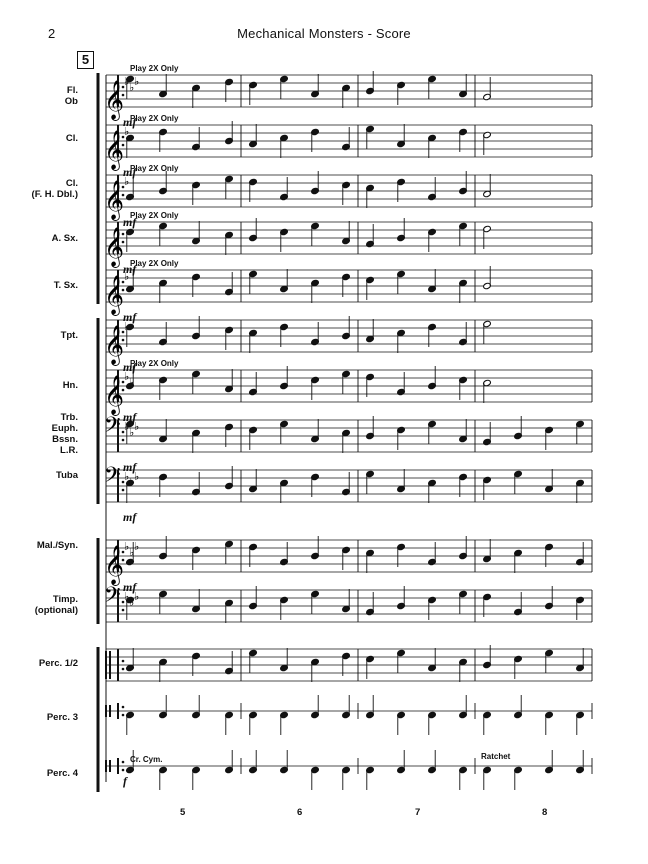  Describe the element at coordinates (62, 773) in the screenshot. I see `instrument-label-line: Perc. 4` at that location.